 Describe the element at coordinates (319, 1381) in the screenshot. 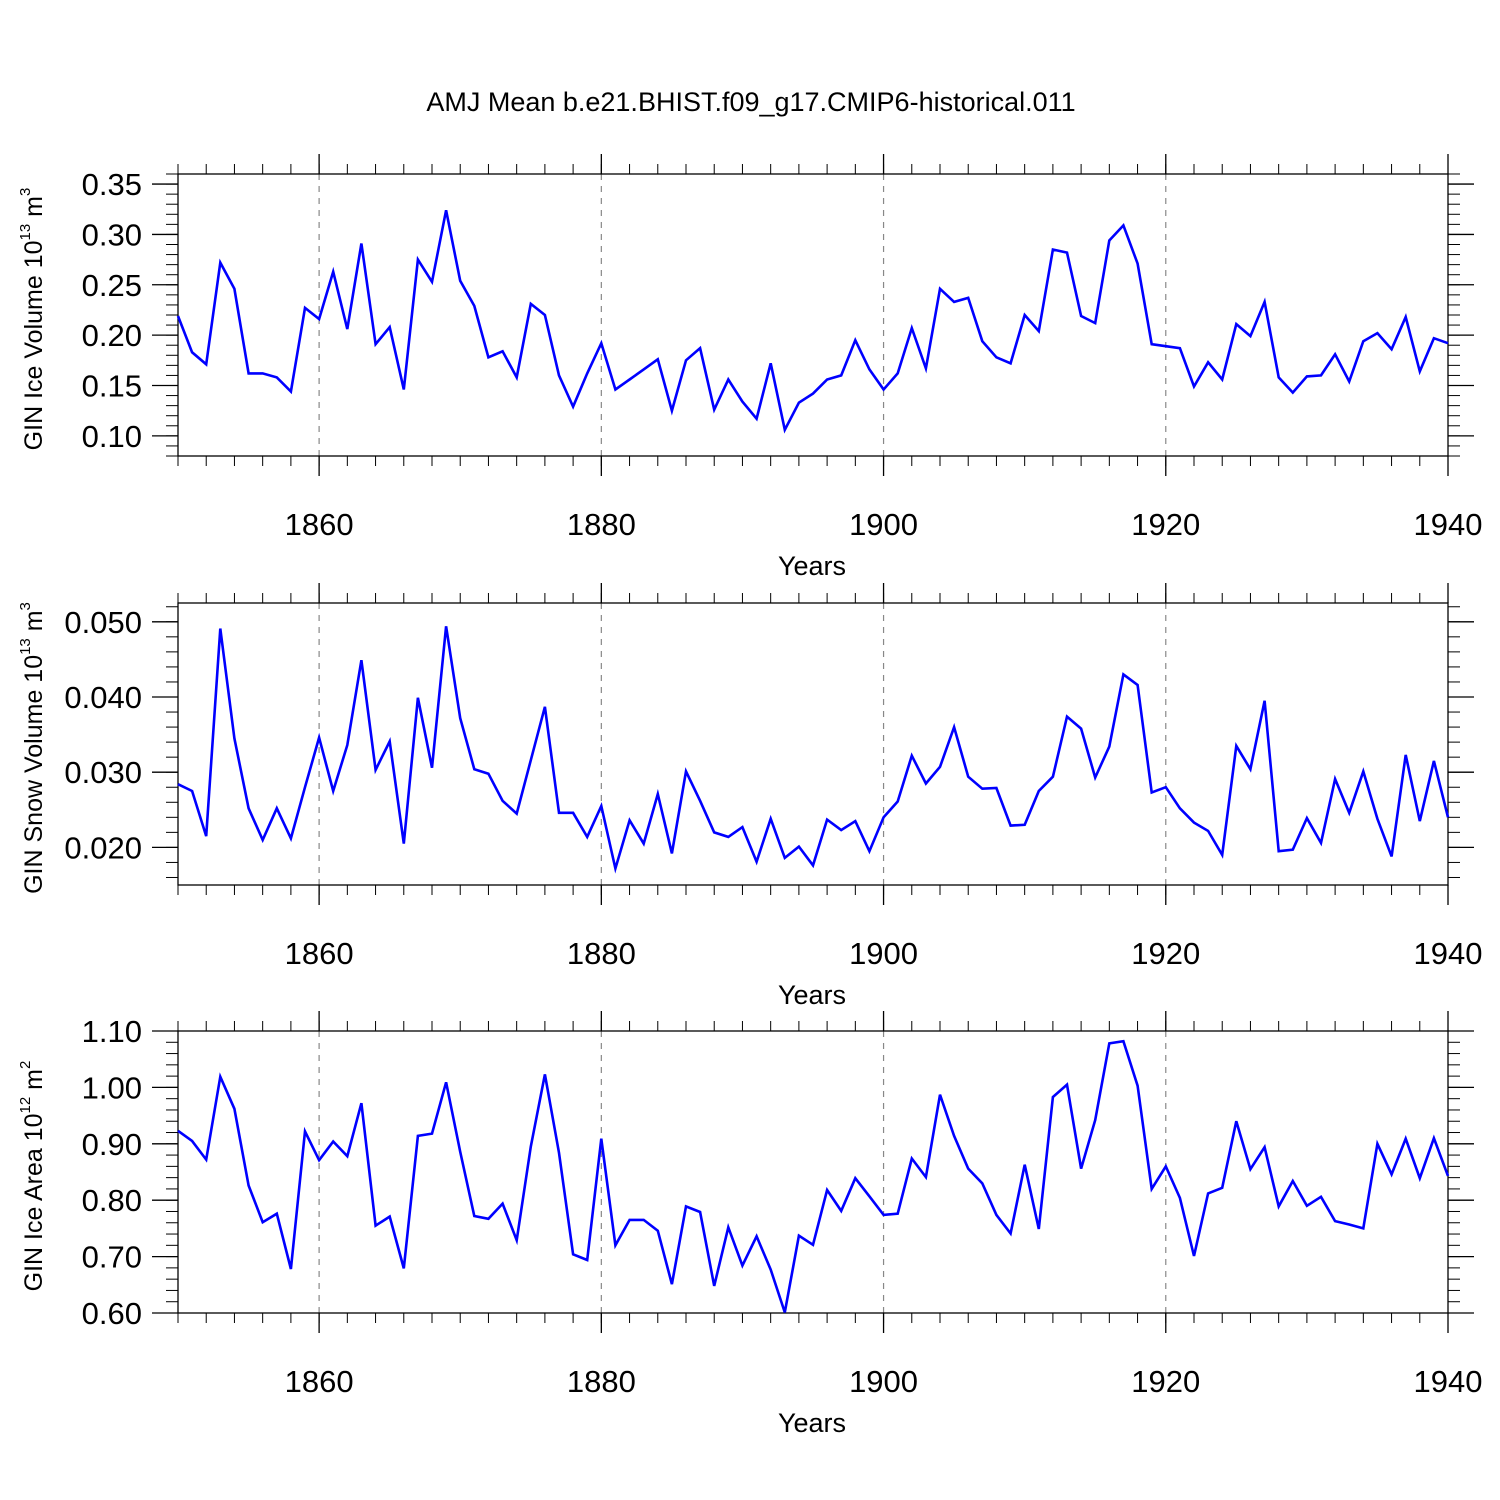

I see `chart-3-x-tick-label: 1860` at that location.